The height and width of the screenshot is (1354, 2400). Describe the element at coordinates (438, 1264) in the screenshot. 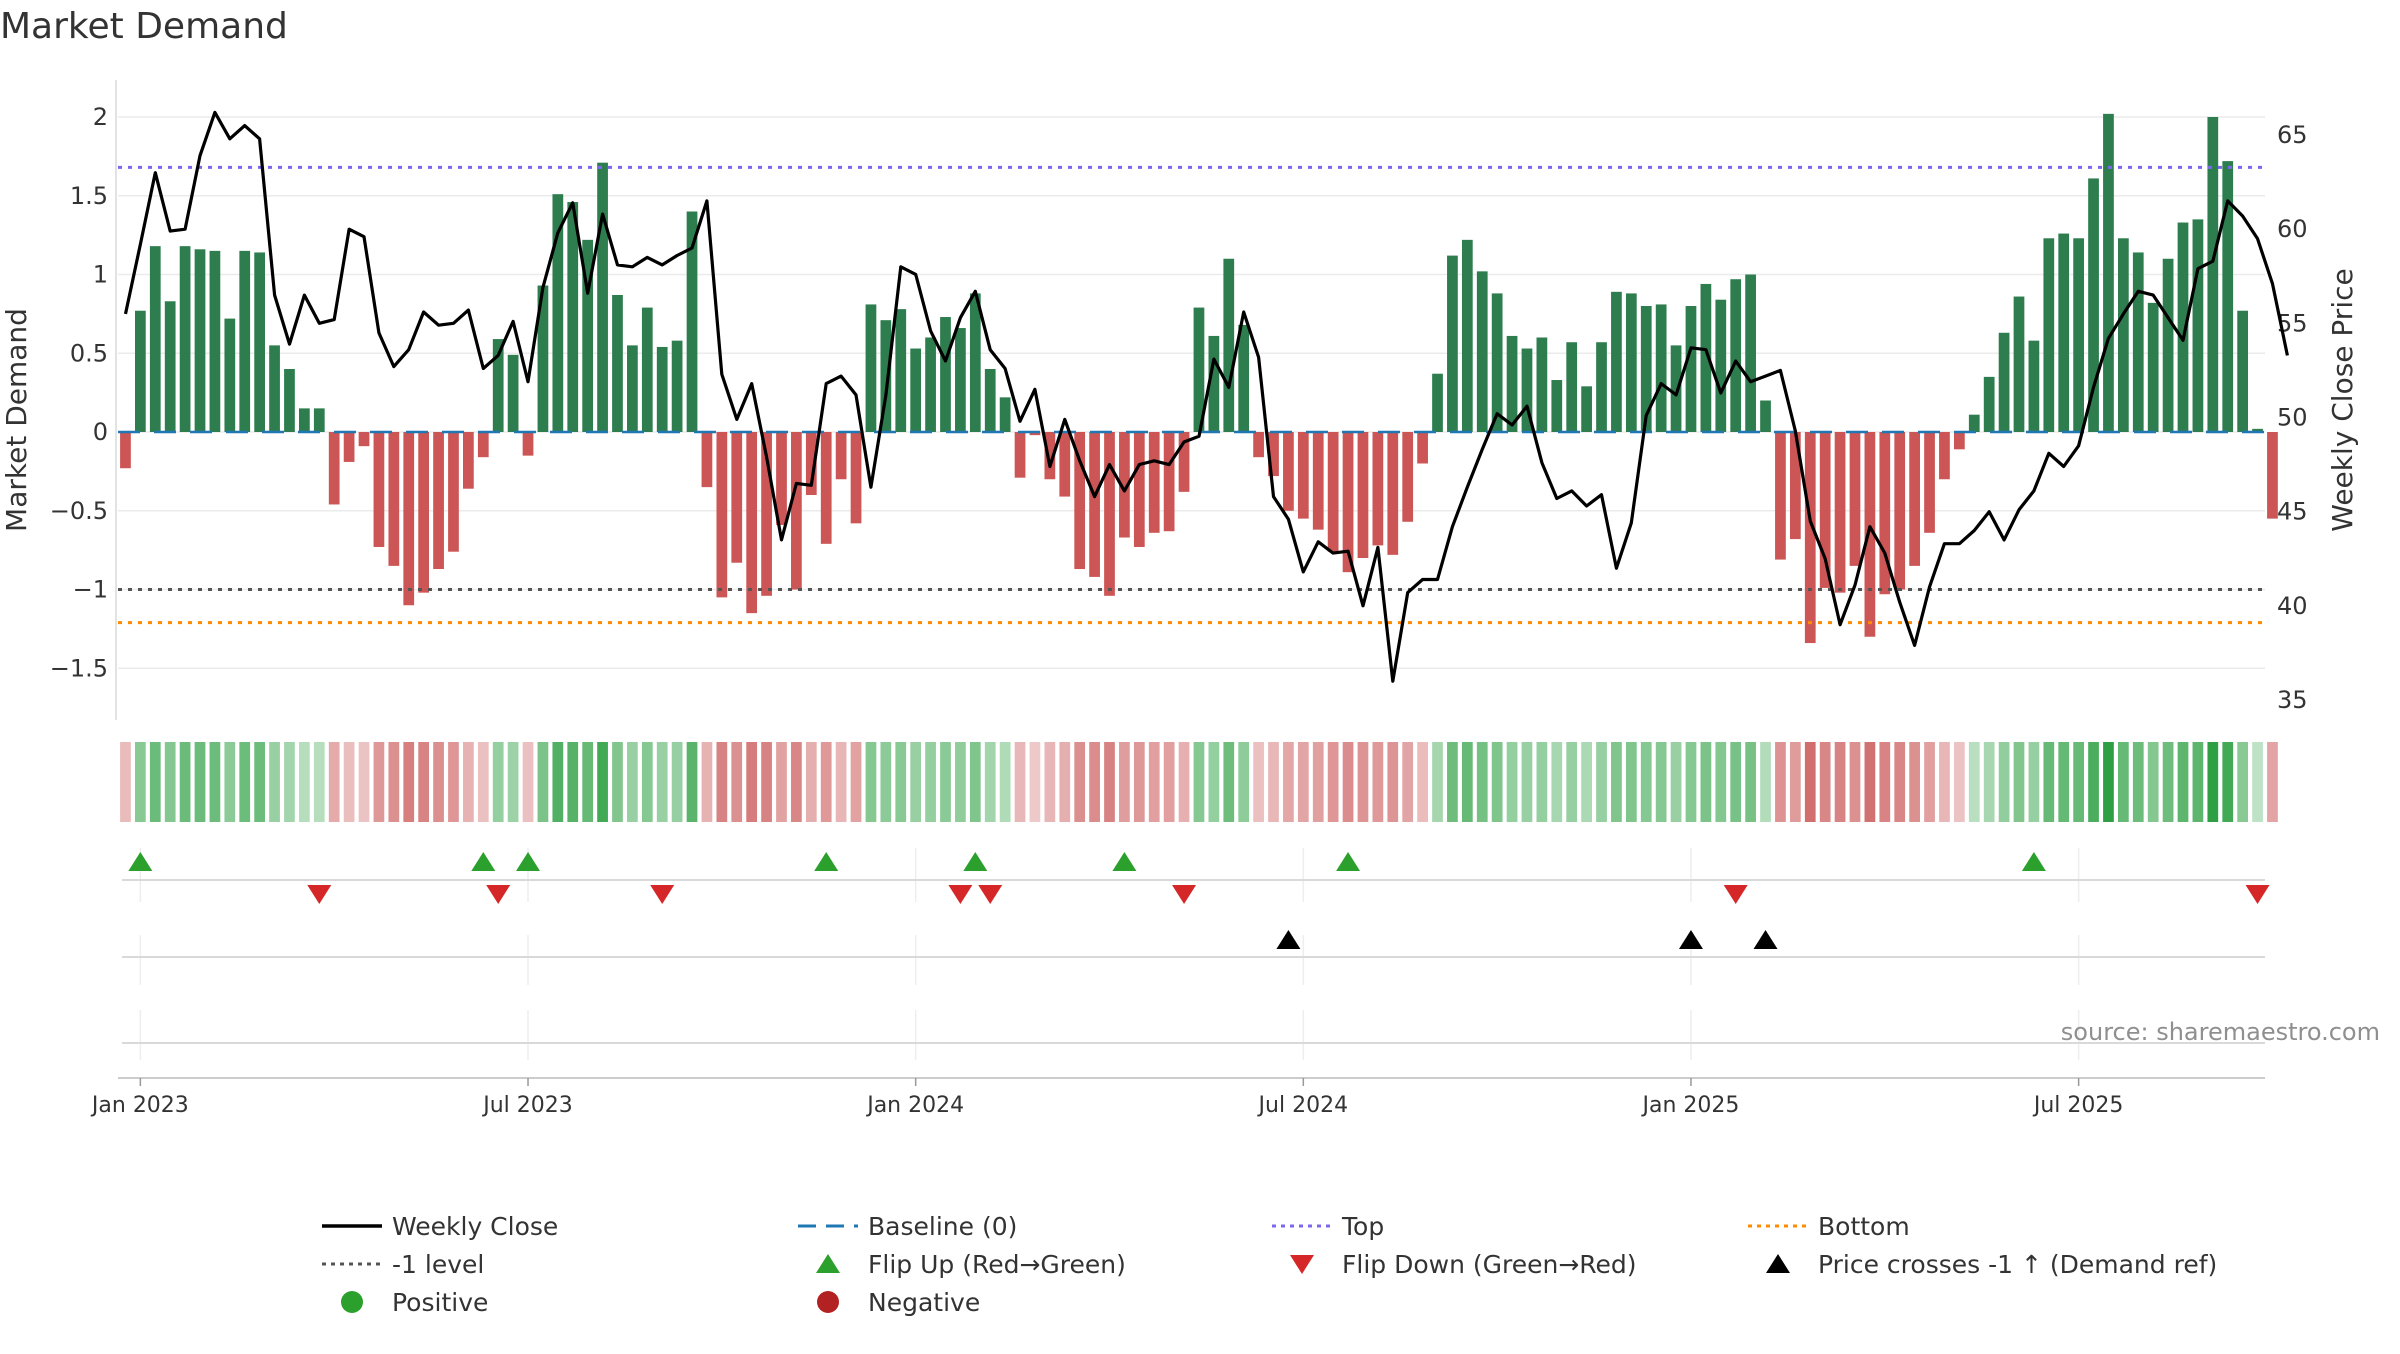

I see `legend-label: -1 level` at that location.